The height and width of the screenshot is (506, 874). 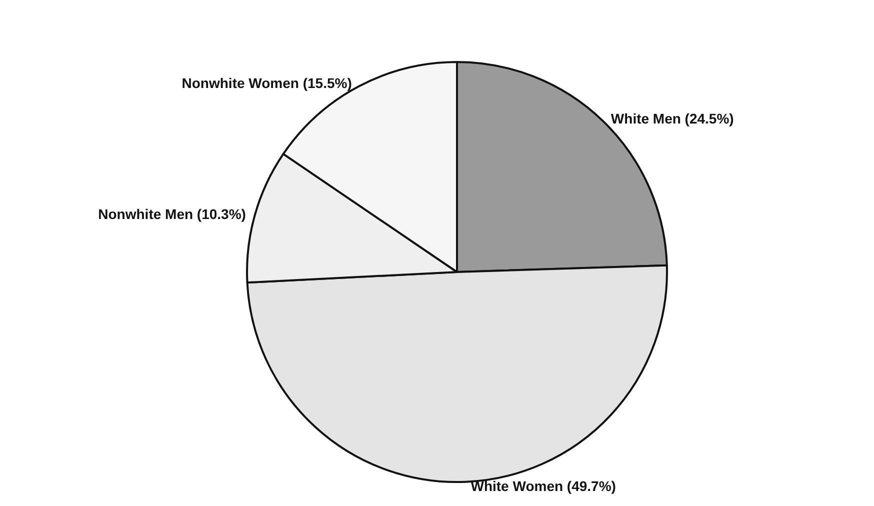 I want to click on slice-label: Nonwhite Women (15.5%), so click(x=267, y=82).